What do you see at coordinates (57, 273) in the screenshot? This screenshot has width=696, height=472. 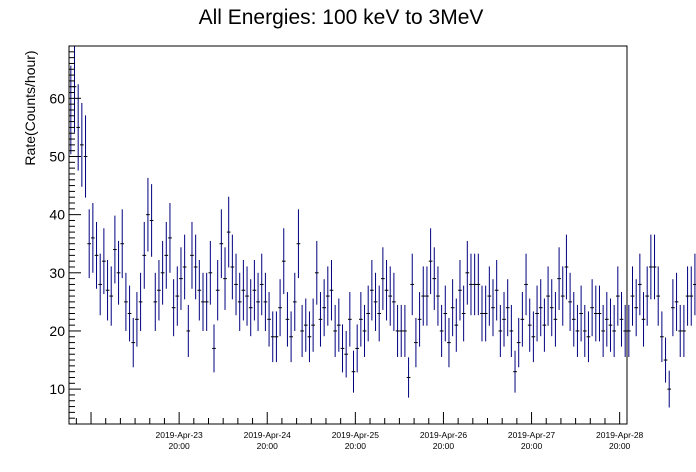 I see `y-tick-label: 30` at bounding box center [57, 273].